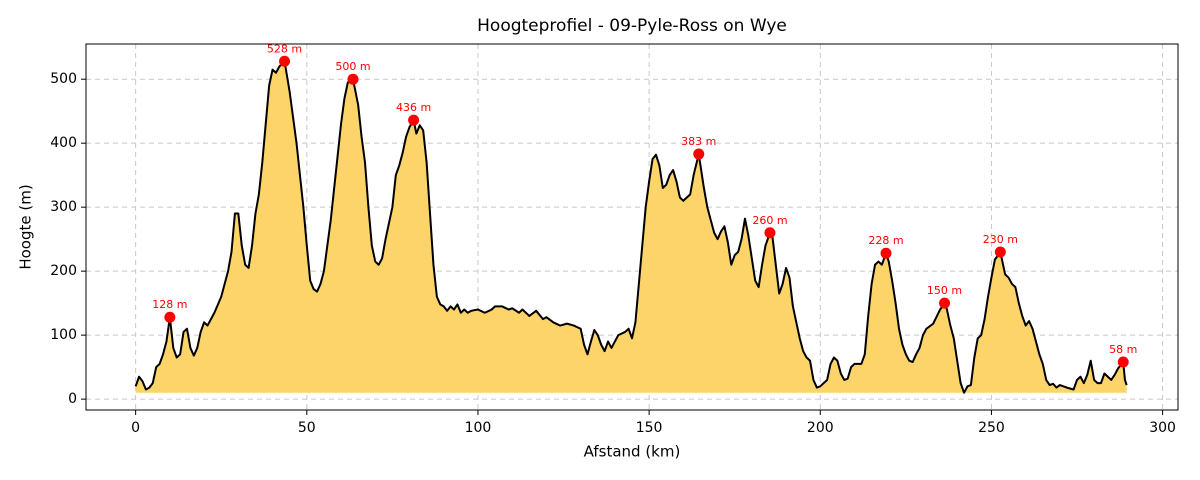 Image resolution: width=1200 pixels, height=480 pixels. What do you see at coordinates (991, 428) in the screenshot?
I see `x-tick-label: 250` at bounding box center [991, 428].